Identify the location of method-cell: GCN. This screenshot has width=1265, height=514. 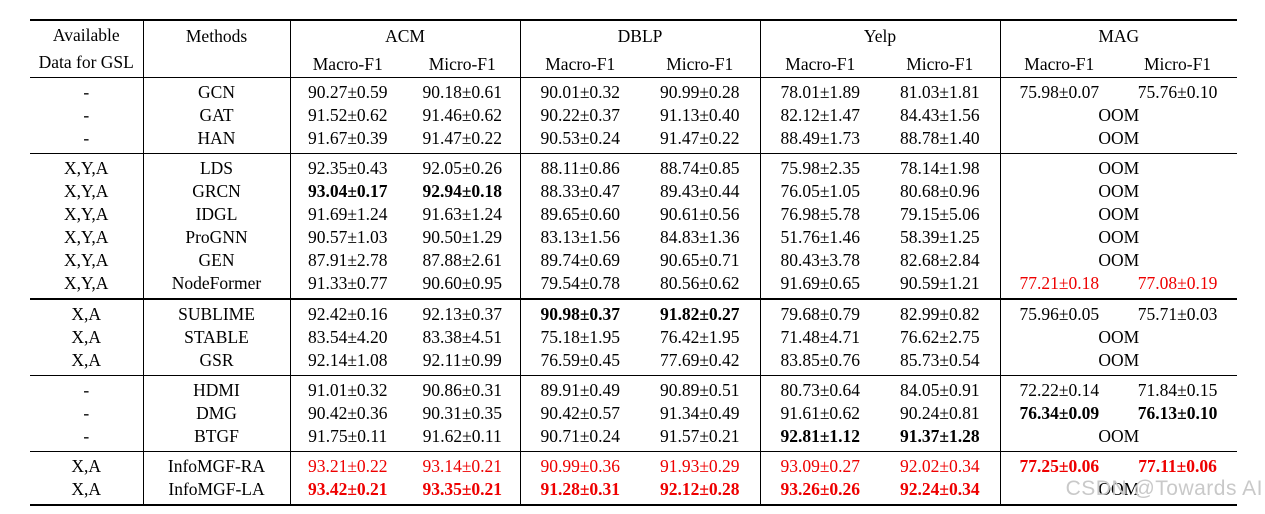
(216, 90).